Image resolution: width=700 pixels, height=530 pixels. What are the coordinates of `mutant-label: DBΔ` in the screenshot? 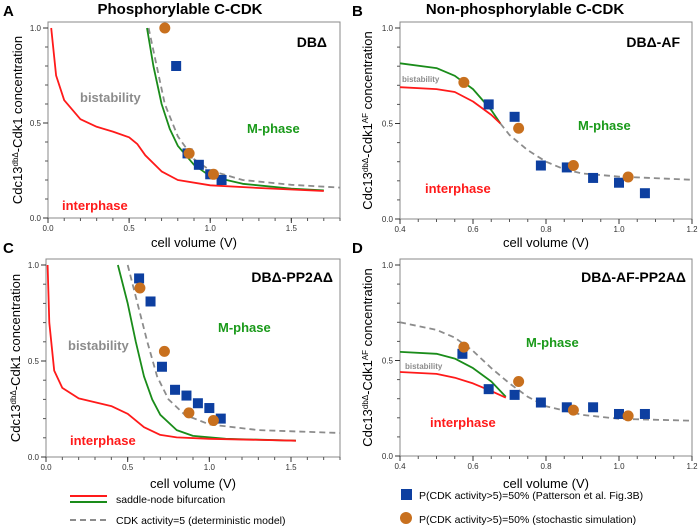 It's located at (312, 42).